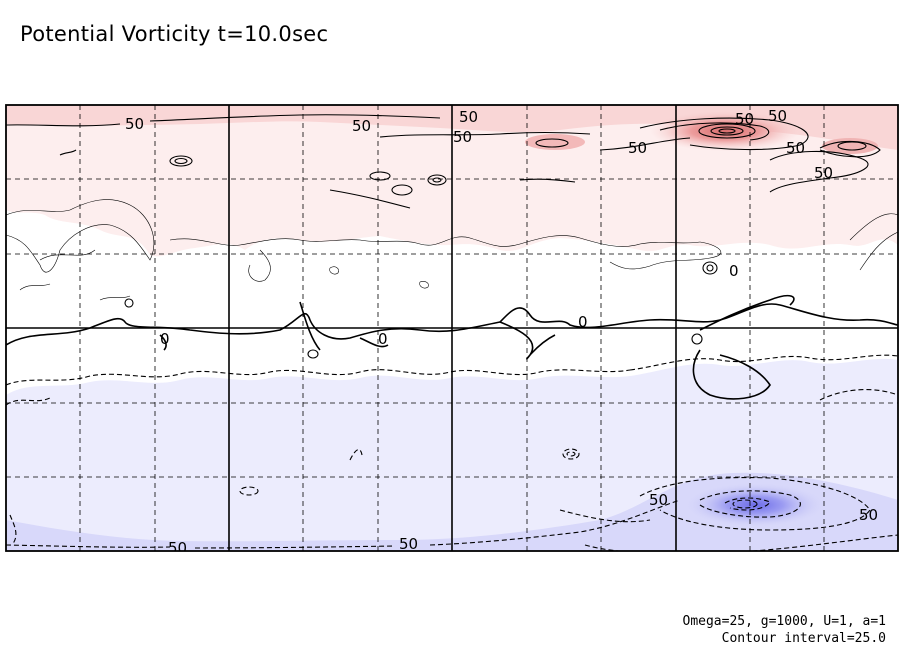 The image size is (904, 654). Describe the element at coordinates (555, 142) in the screenshot. I see `positive-secondary` at that location.